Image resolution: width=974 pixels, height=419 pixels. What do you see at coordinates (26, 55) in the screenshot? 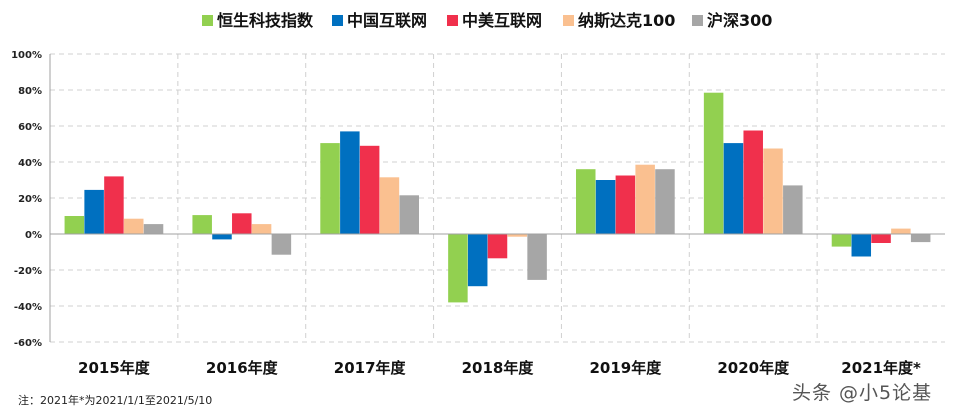
I see `y-tick-label: 100%` at bounding box center [26, 55].